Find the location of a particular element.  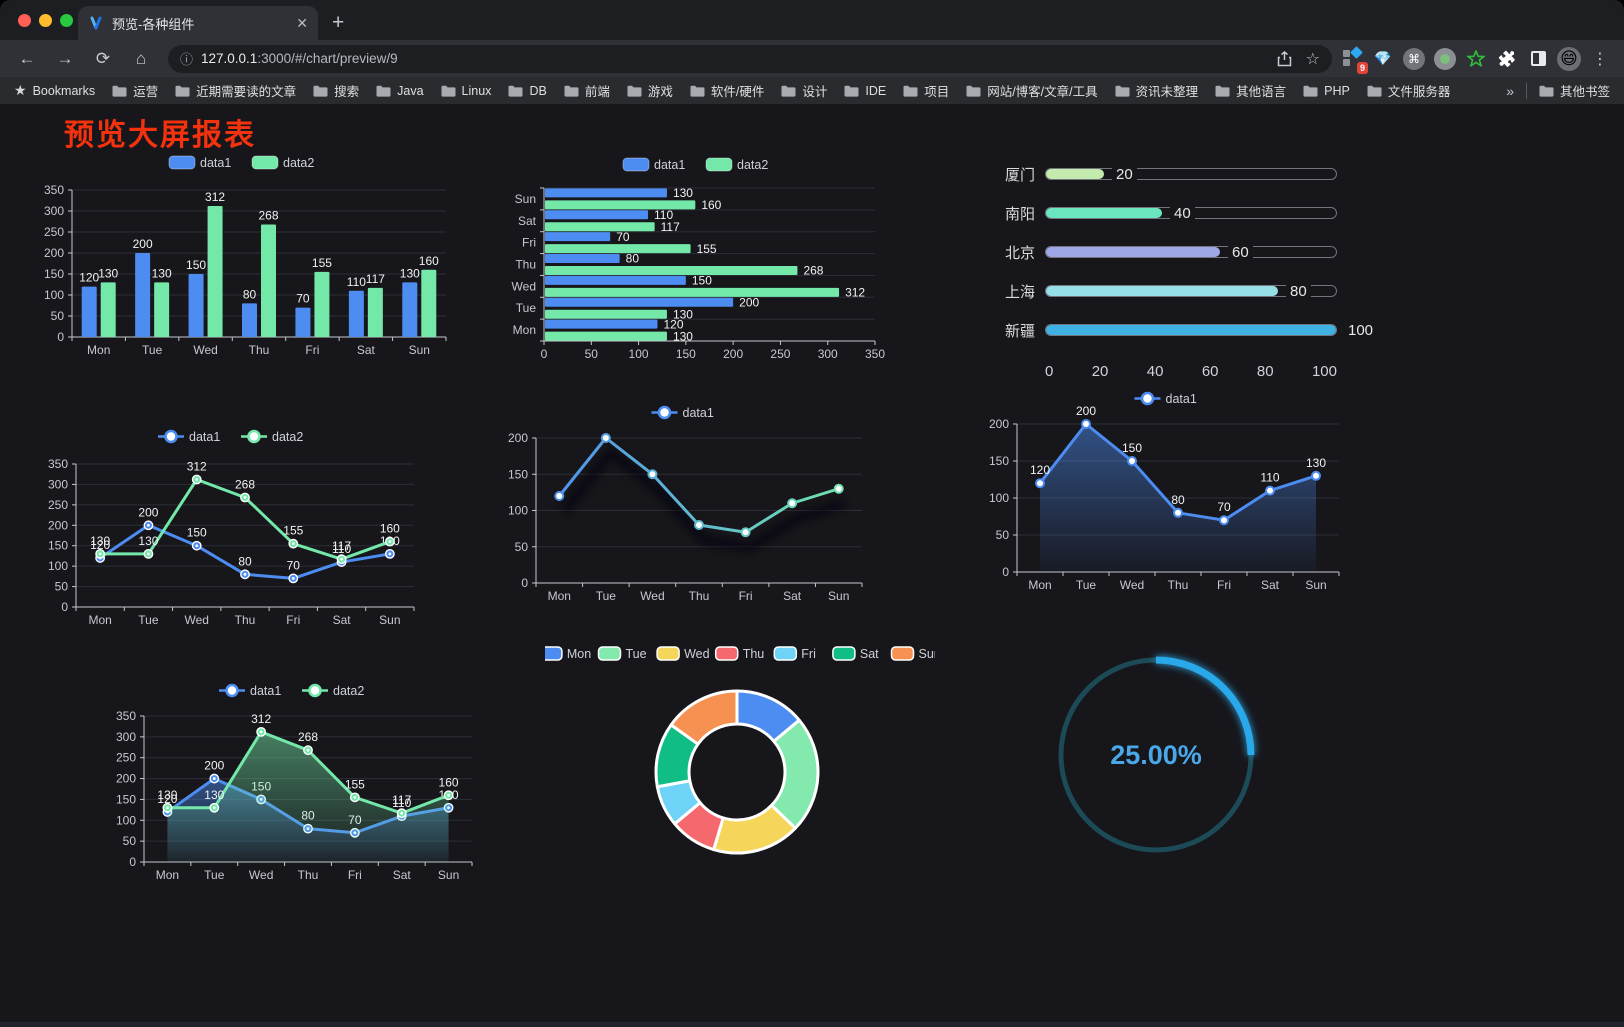

extension-badge: 9 is located at coordinates (1362, 67).